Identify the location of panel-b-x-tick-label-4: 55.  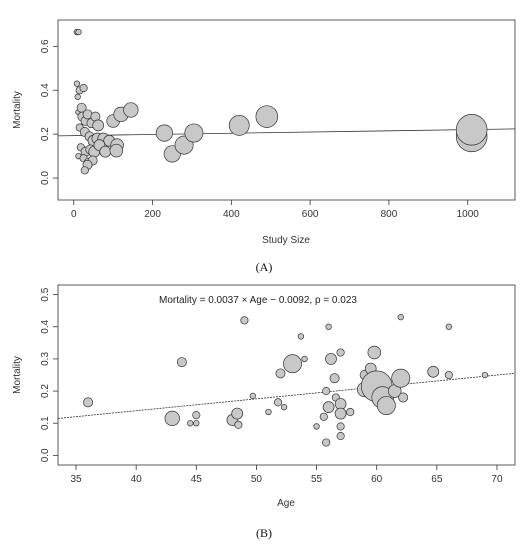
(317, 479).